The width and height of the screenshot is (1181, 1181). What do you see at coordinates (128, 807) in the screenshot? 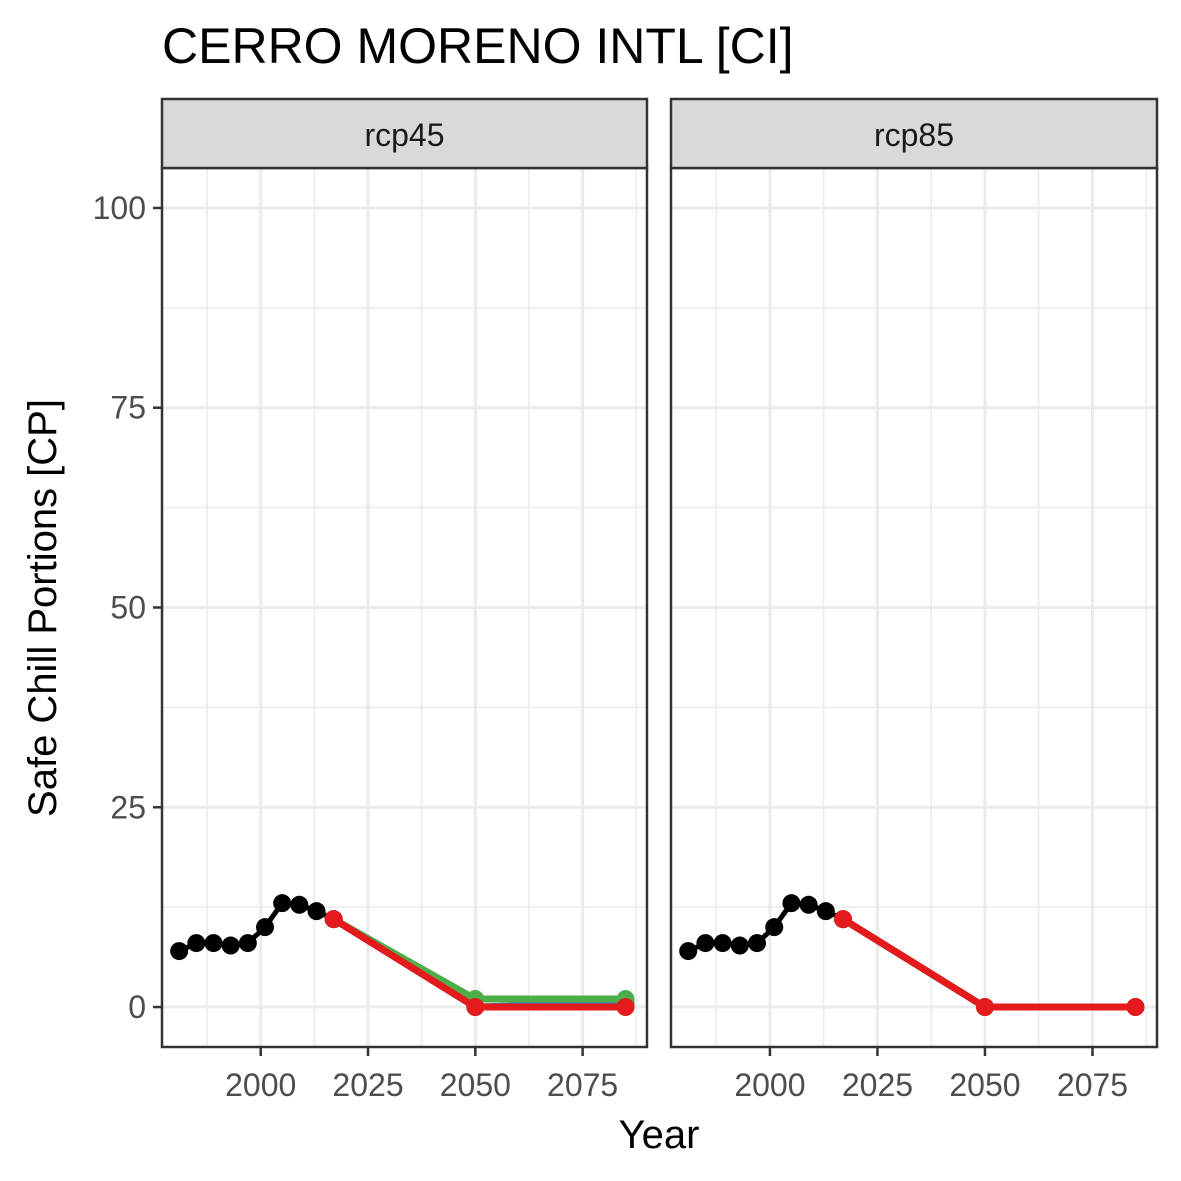
I see `y-tick-label: 25` at bounding box center [128, 807].